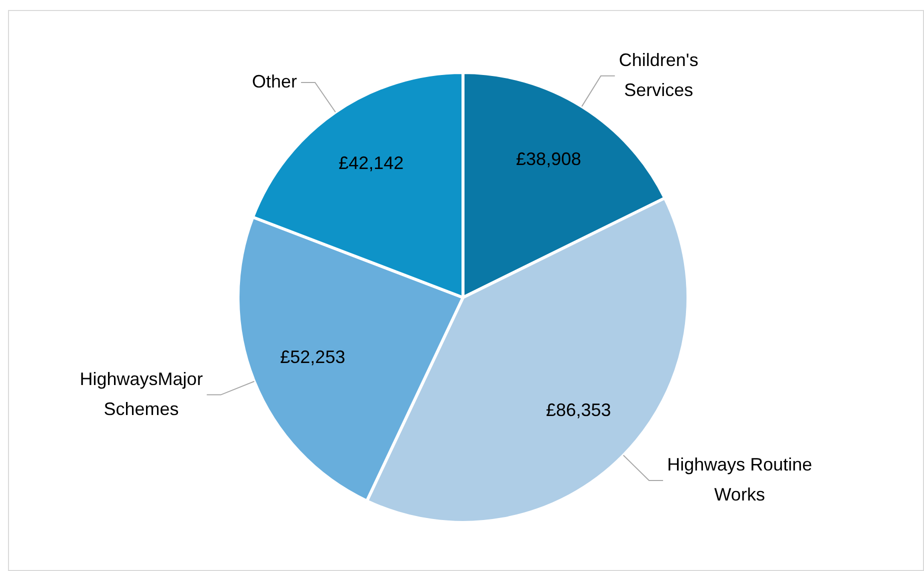 This screenshot has height=571, width=924. What do you see at coordinates (658, 75) in the screenshot?
I see `slice-label: Children's Services` at bounding box center [658, 75].